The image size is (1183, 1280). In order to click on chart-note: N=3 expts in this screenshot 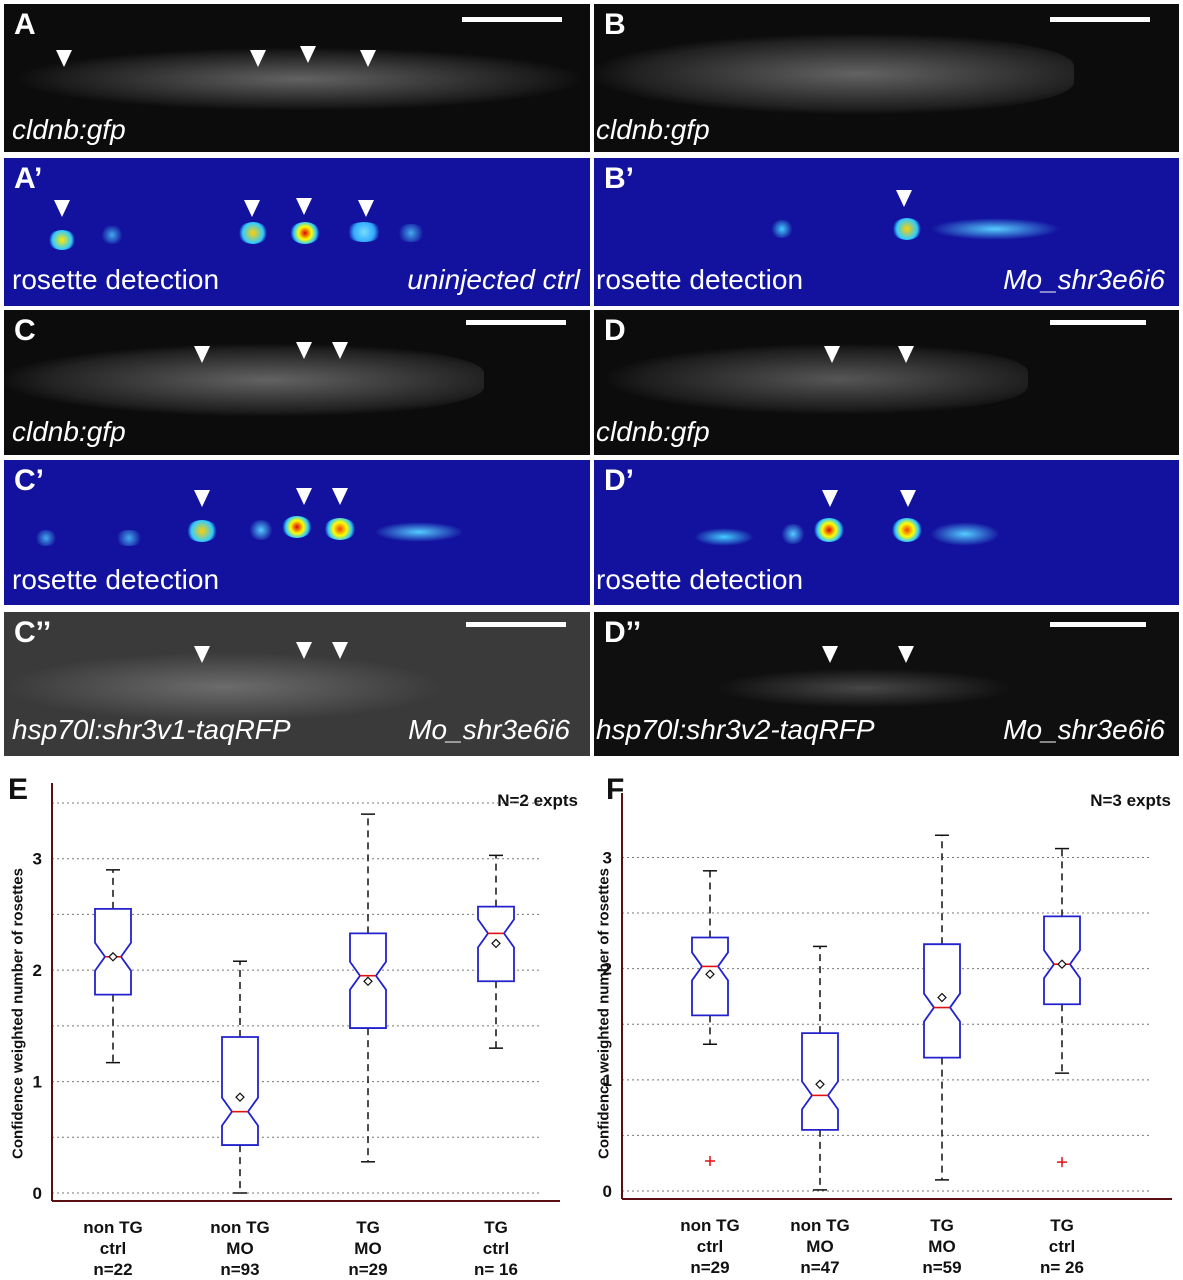, I will do `click(1130, 800)`.